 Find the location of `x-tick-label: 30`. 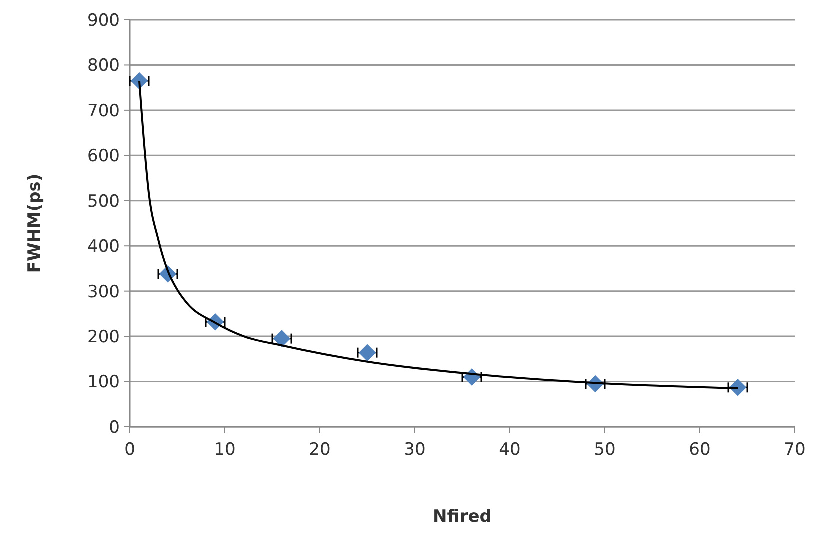

x-tick-label: 30 is located at coordinates (415, 450).